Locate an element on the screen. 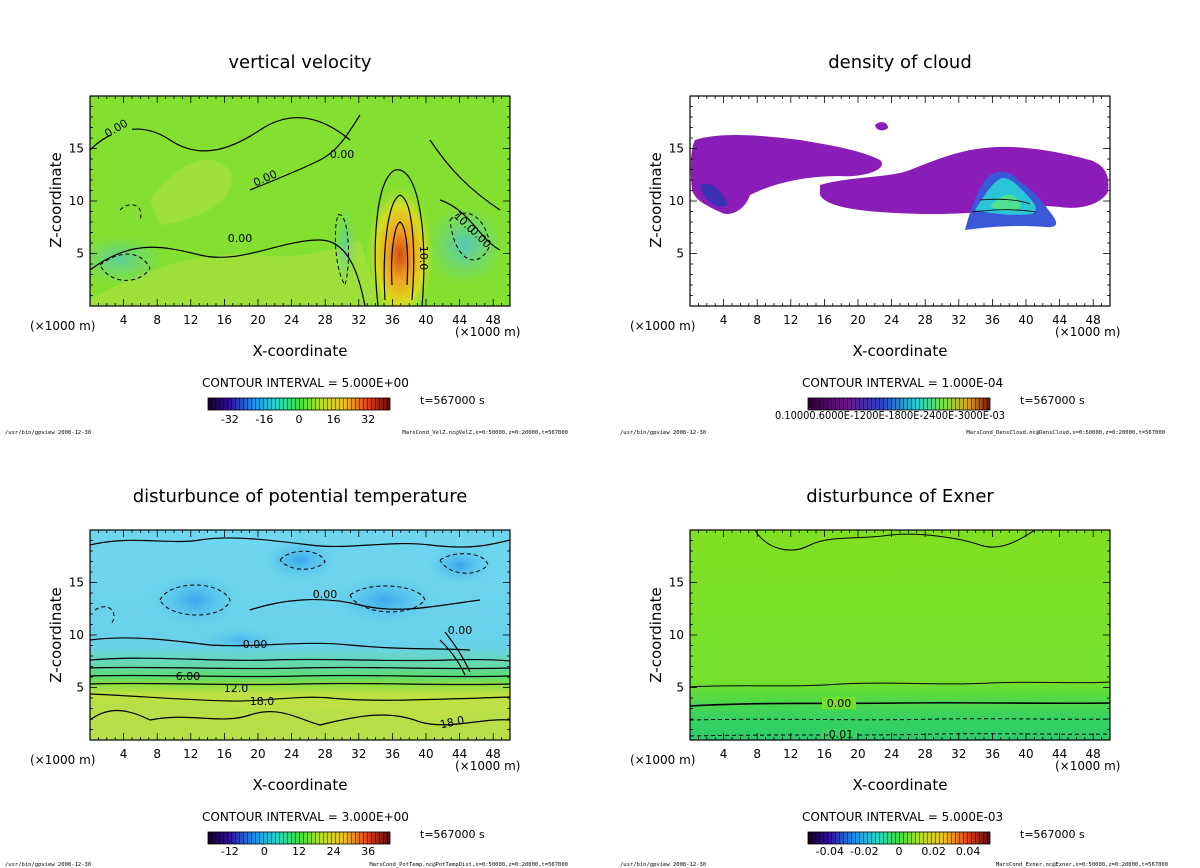 The width and height of the screenshot is (1200, 868). heatmap-field: 0.00 0.00 0.00 0.00 10.0 10.0 0.00 is located at coordinates (300, 201).